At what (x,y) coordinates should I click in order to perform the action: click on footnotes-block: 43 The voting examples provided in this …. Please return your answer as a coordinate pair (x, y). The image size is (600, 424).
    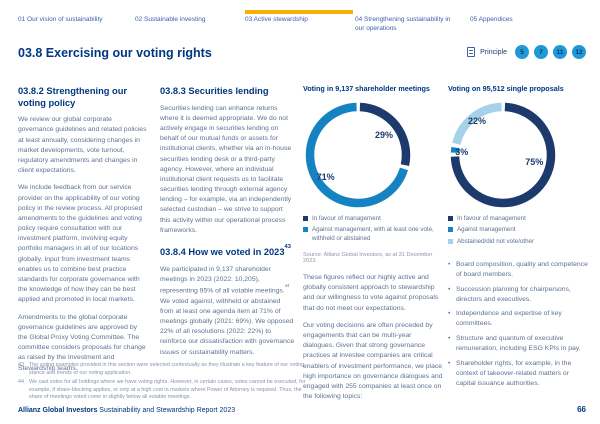
    Looking at the image, I should click on (164, 383).